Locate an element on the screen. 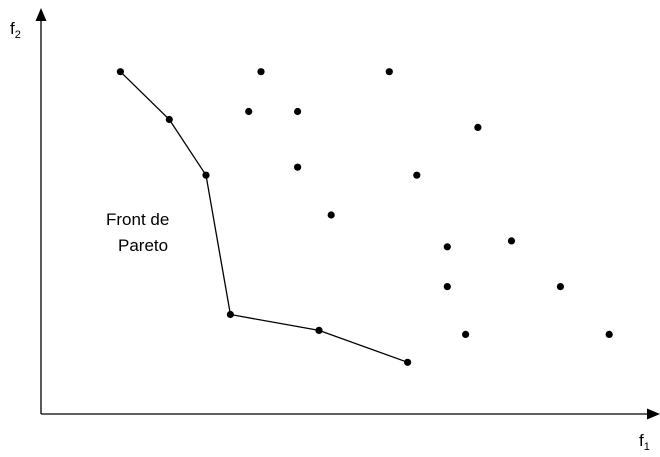 The width and height of the screenshot is (660, 457). y-axis-label: f2 is located at coordinates (15, 30).